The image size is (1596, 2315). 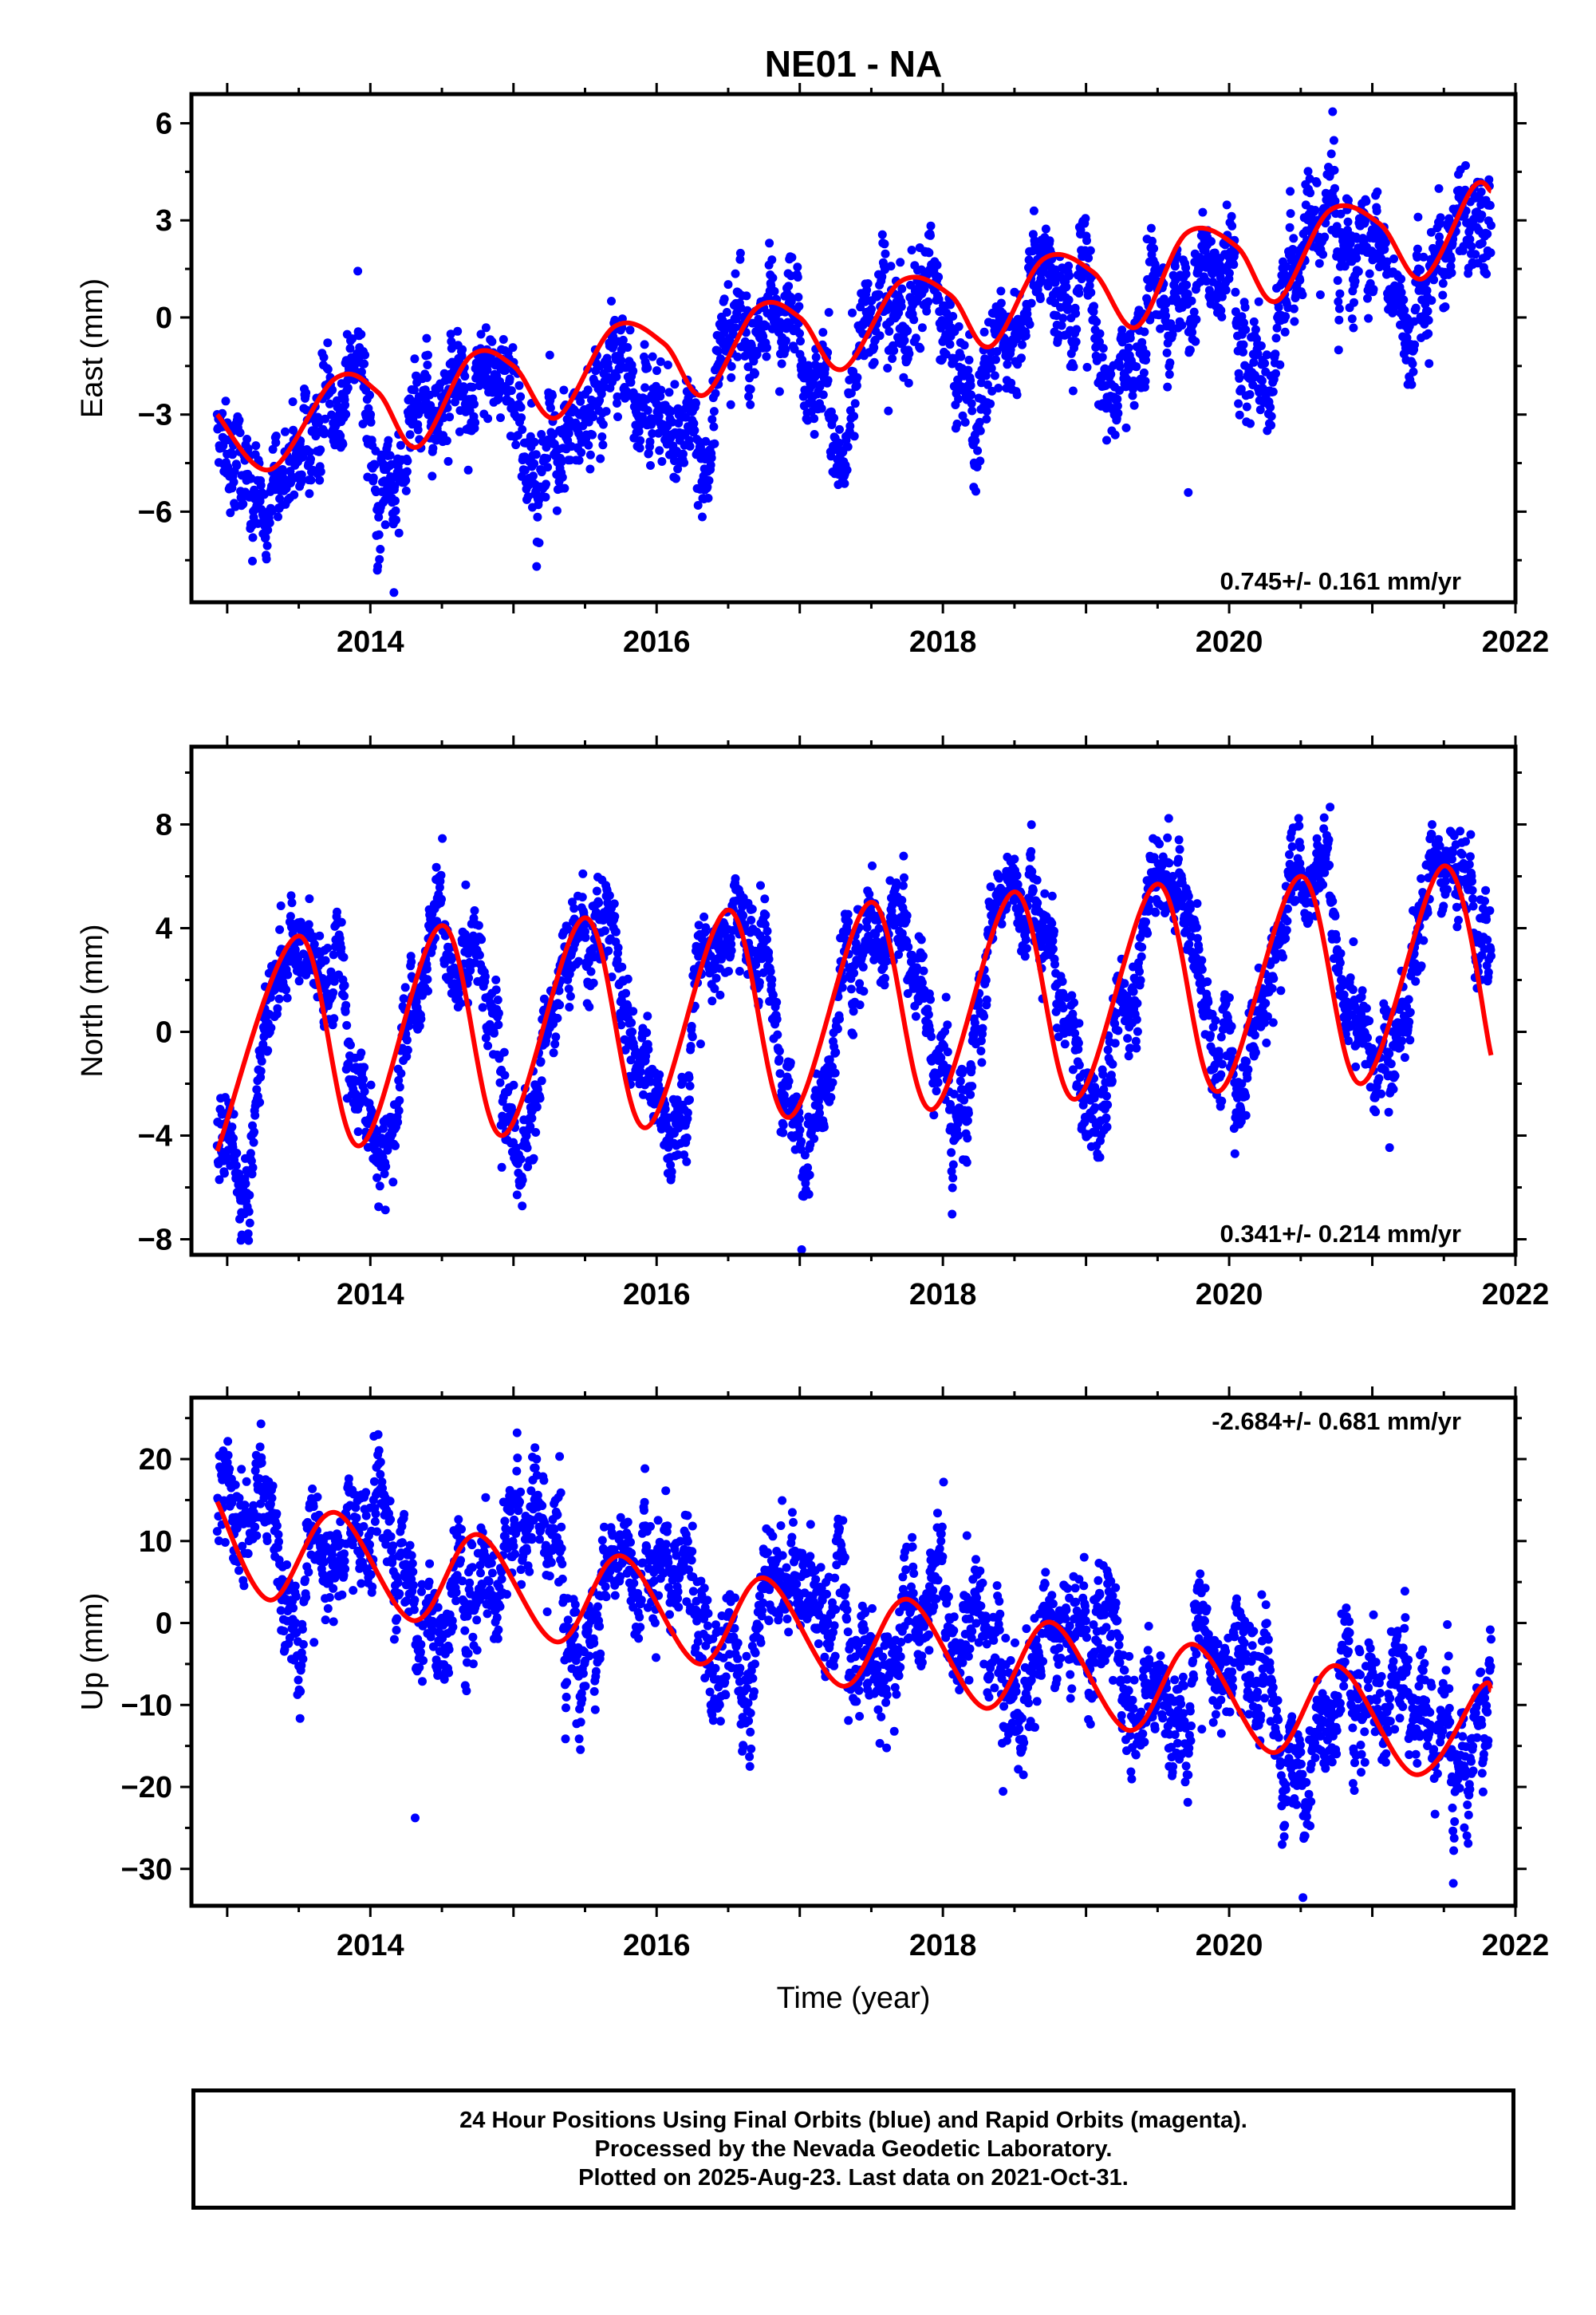 What do you see at coordinates (943, 642) in the screenshot?
I see `x-tick-label: 2018` at bounding box center [943, 642].